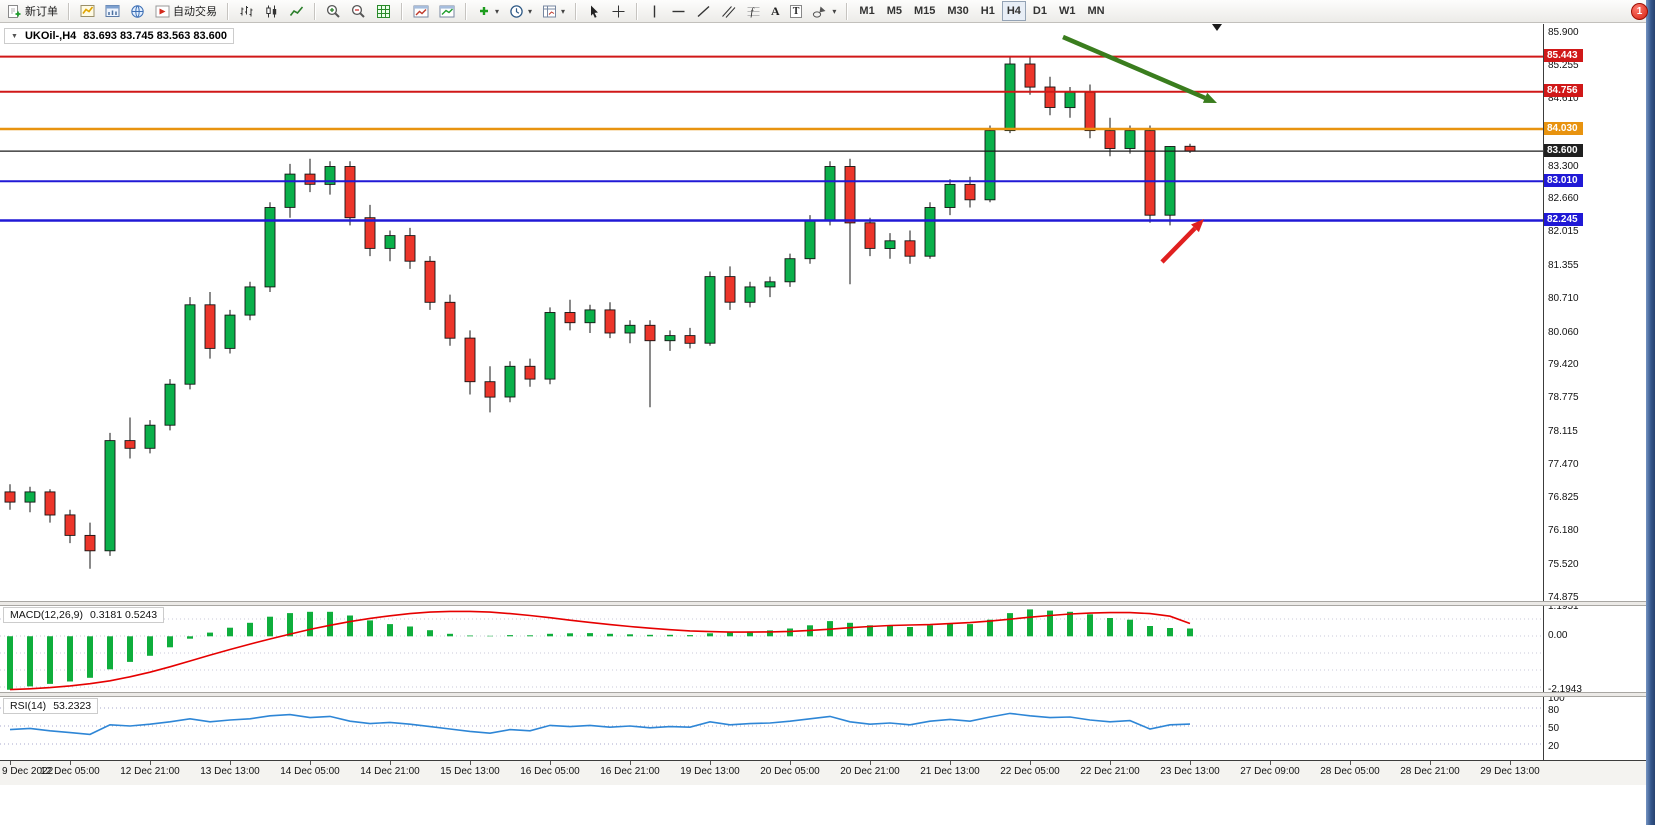 The height and width of the screenshot is (825, 1655). Describe the element at coordinates (1563, 232) in the screenshot. I see `price-label: 82.015` at that location.